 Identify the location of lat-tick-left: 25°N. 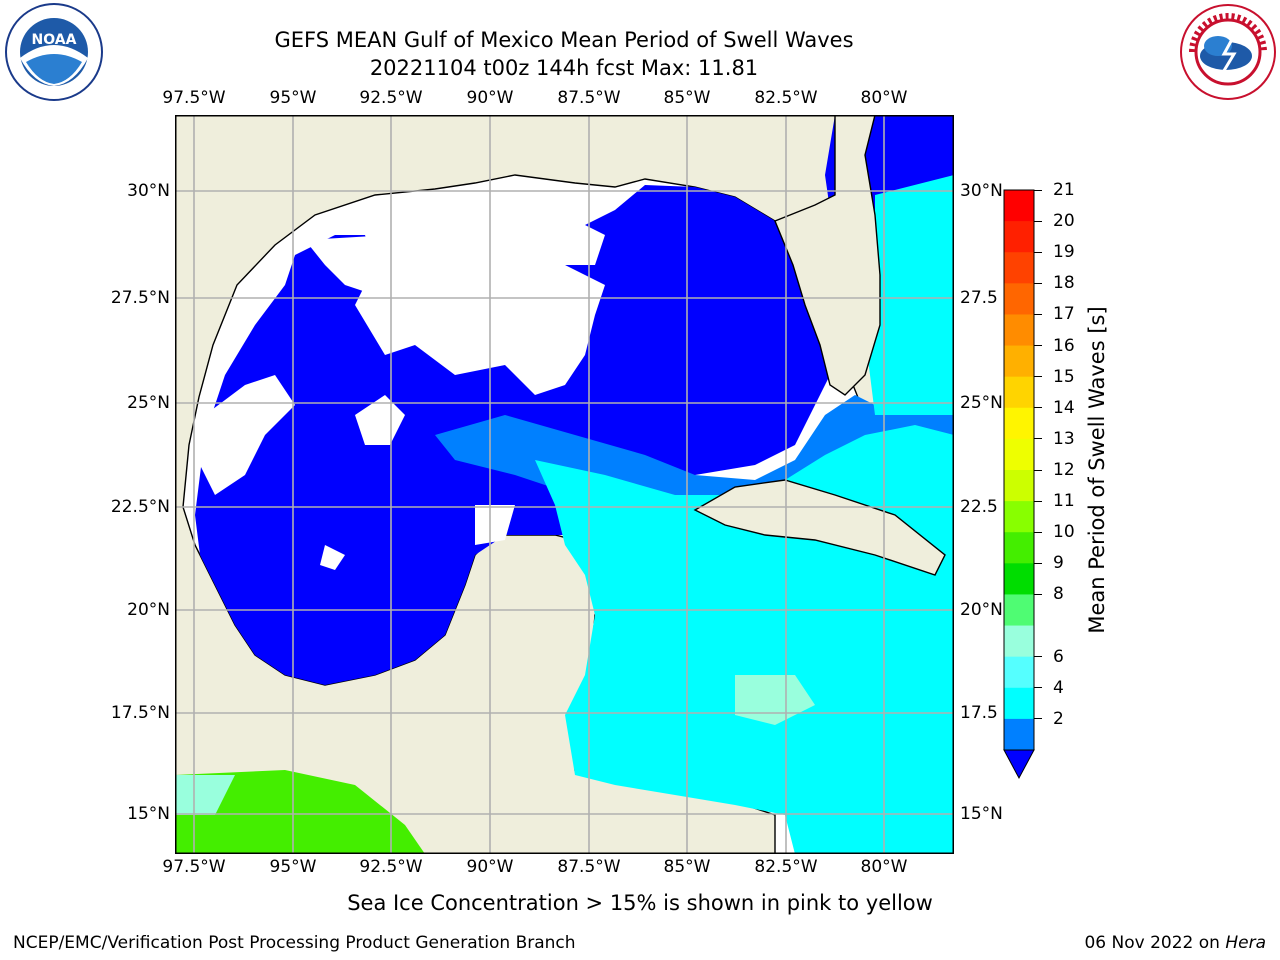
(148, 403).